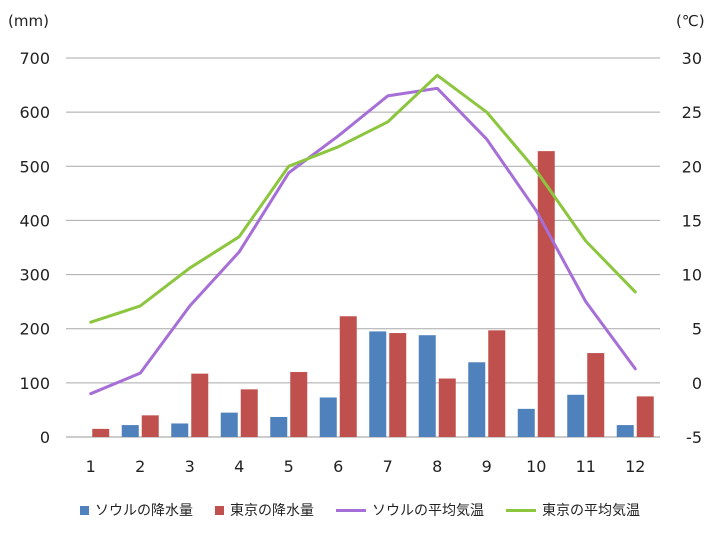 This screenshot has height=540, width=720. I want to click on legend-label-tokyo-precip: 東京の降水量, so click(272, 511).